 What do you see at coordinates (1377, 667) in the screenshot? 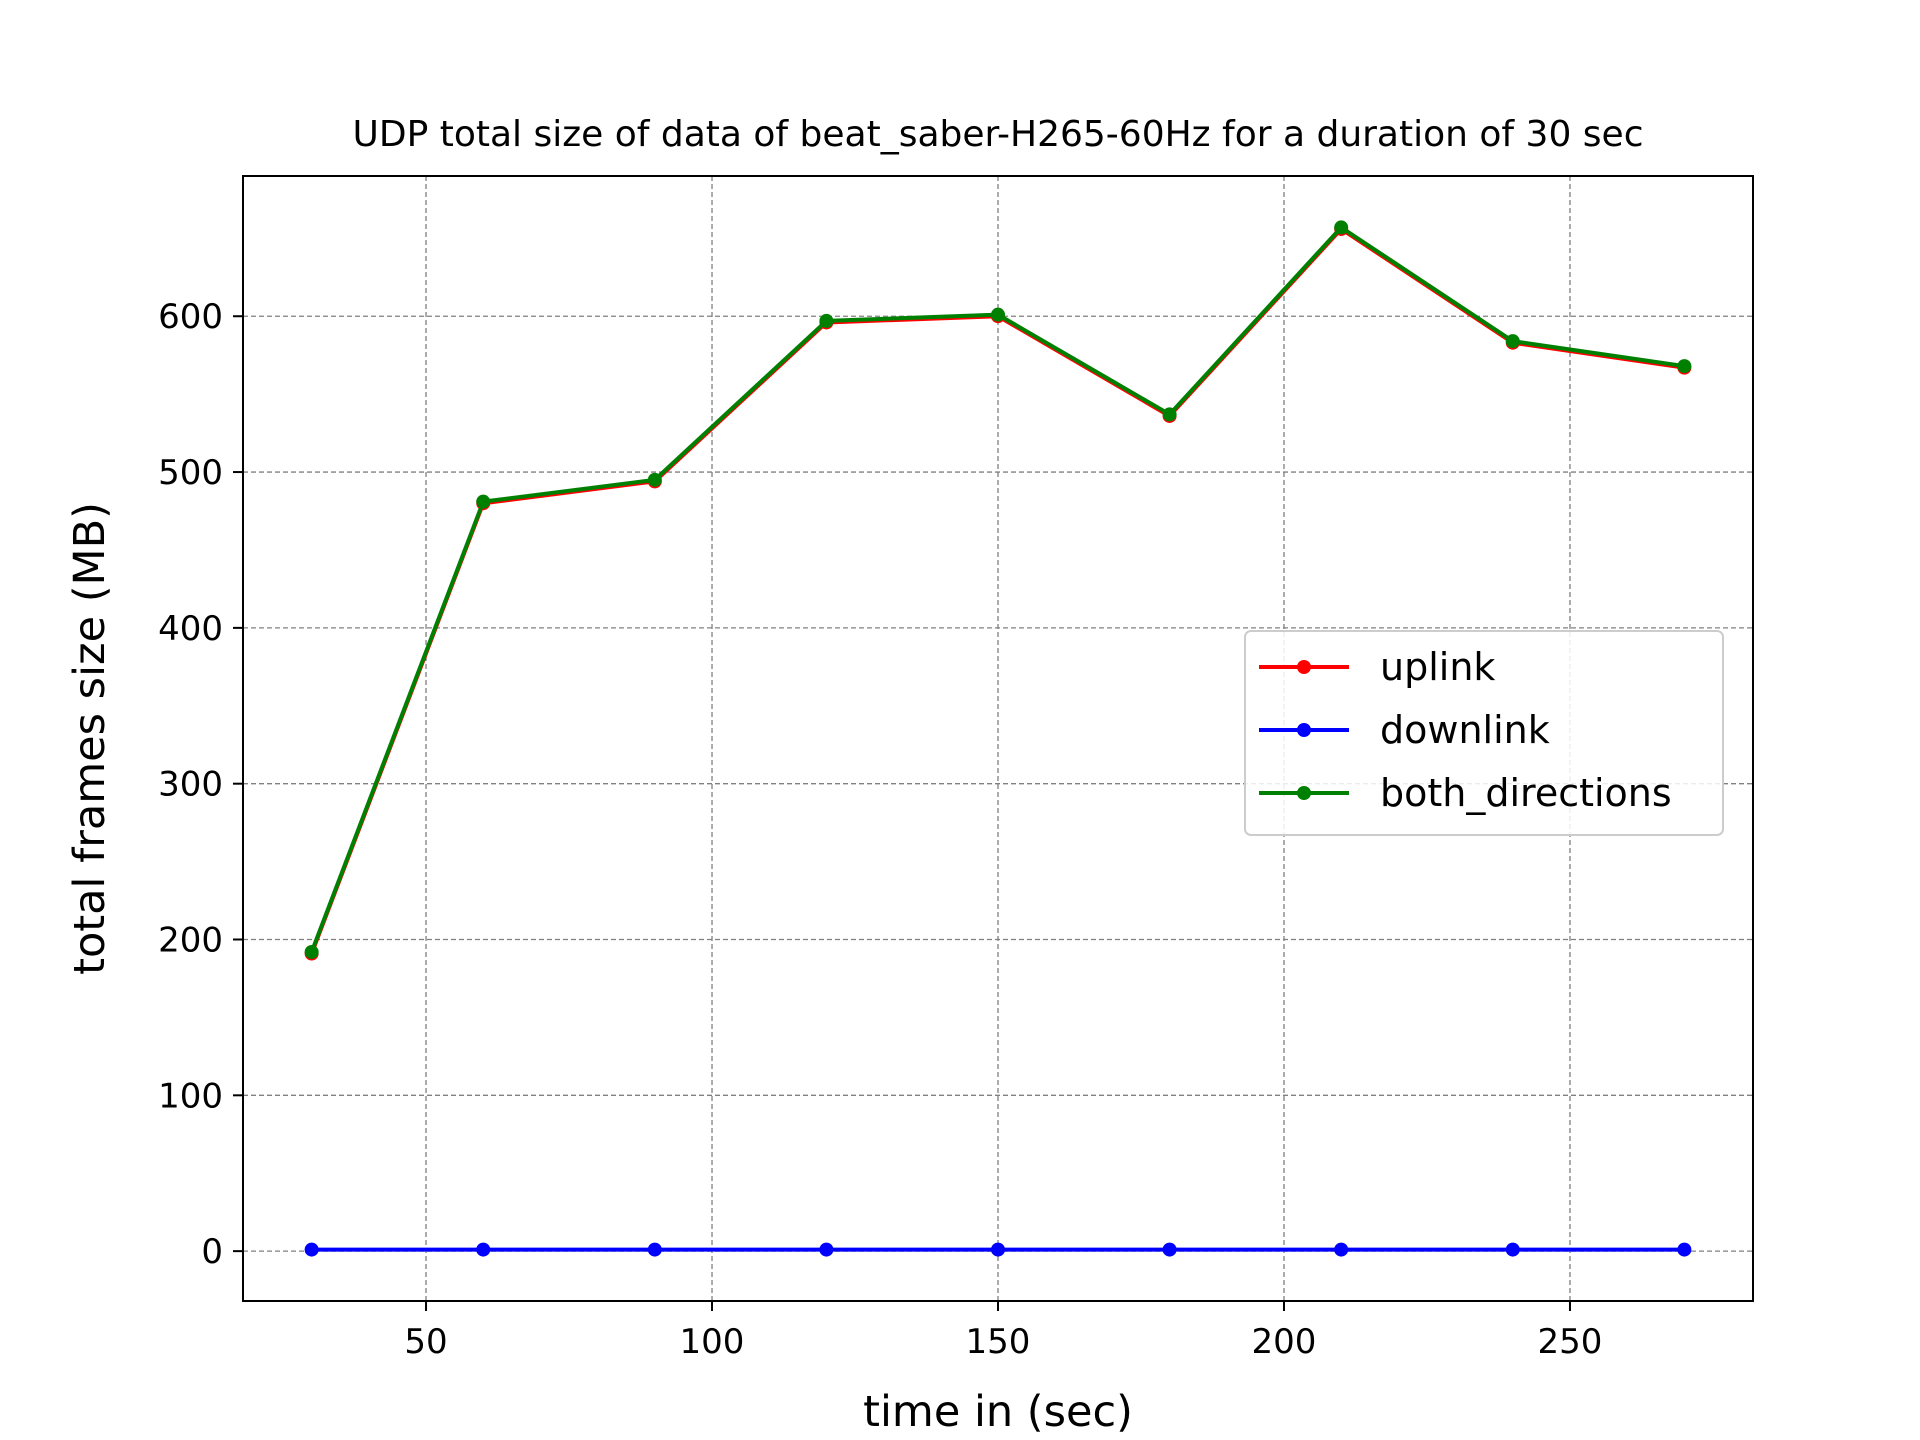
I see `legend-item-uplink: uplink` at bounding box center [1377, 667].